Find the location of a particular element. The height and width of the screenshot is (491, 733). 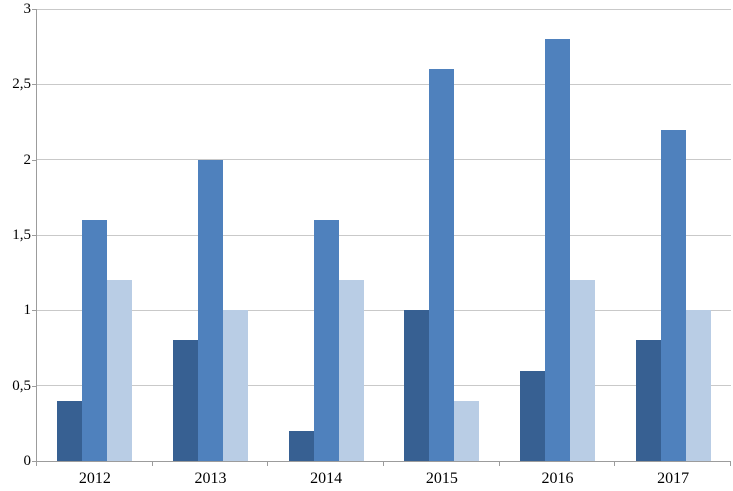

bar-2013-light-blue-series is located at coordinates (235, 385).